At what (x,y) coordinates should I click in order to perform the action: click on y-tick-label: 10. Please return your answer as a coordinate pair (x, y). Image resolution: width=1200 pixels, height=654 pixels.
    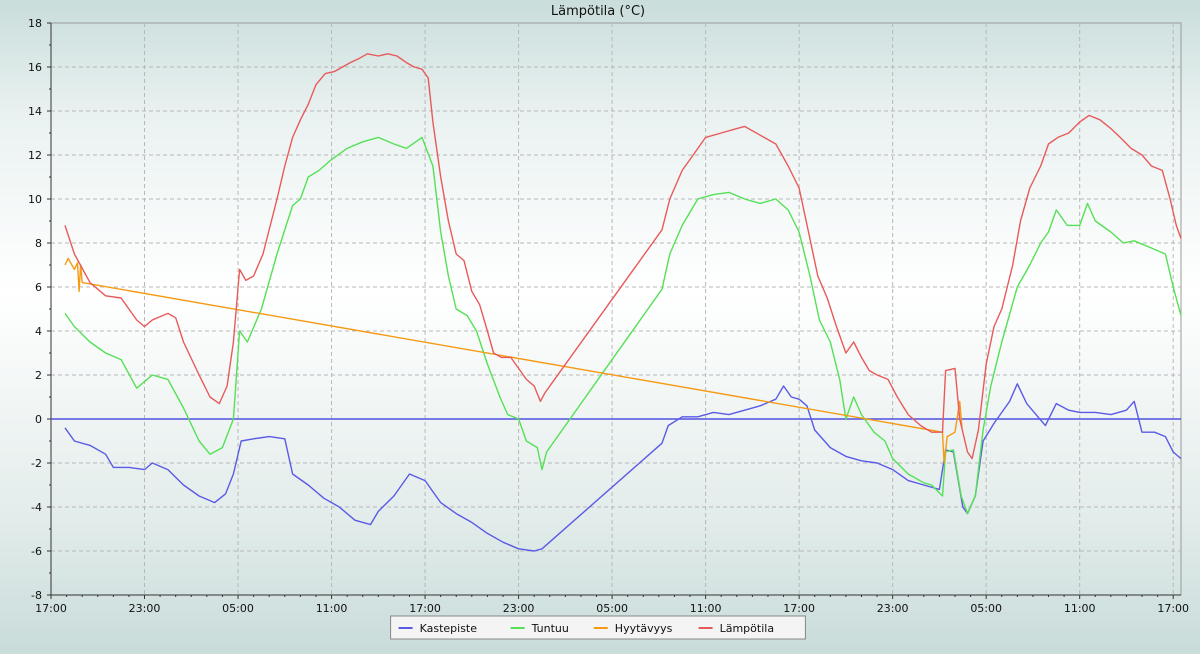
    Looking at the image, I should click on (35, 199).